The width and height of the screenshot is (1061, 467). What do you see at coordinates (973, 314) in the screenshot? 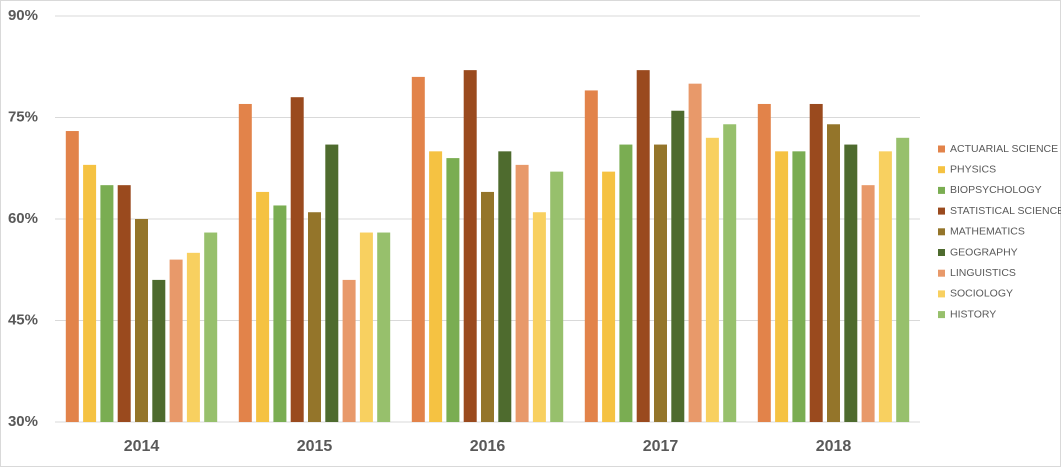
I see `legend-label: HISTORY` at bounding box center [973, 314].